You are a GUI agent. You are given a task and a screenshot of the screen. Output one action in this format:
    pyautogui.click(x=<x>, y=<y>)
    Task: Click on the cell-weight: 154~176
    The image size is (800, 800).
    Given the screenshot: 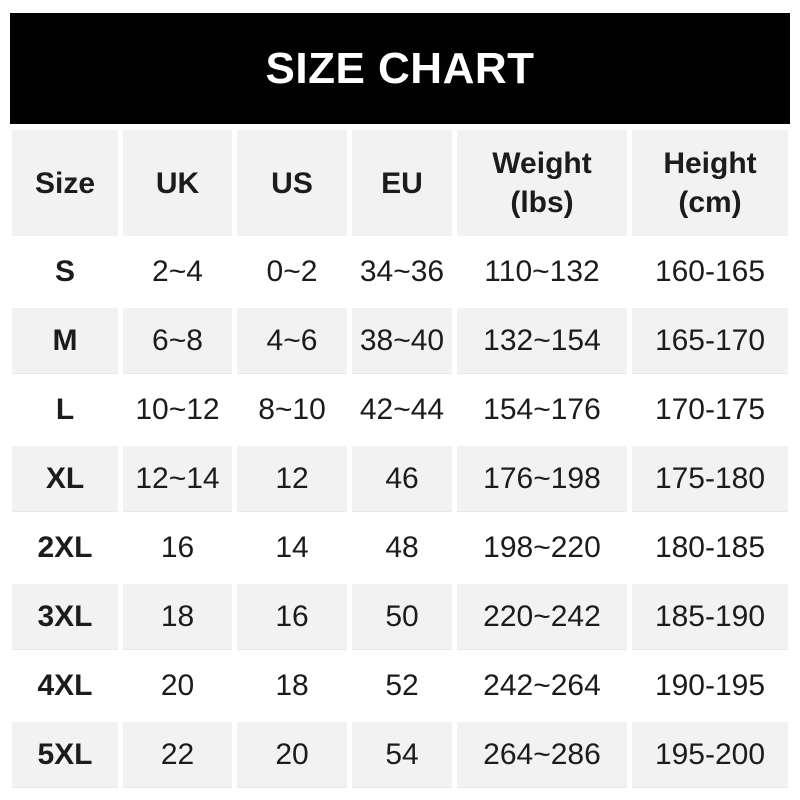 What is the action you would take?
    pyautogui.click(x=542, y=410)
    